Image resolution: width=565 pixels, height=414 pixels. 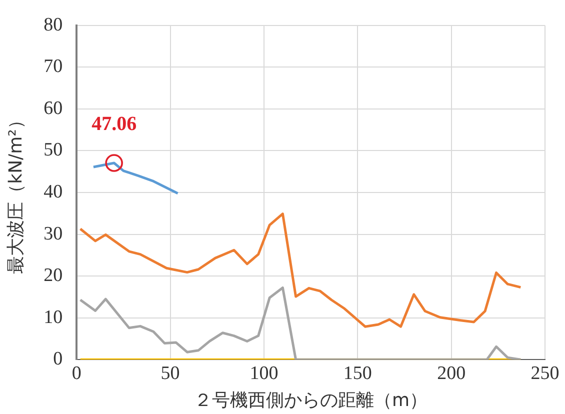 I want to click on y-tick-label: 50, so click(x=53, y=150).